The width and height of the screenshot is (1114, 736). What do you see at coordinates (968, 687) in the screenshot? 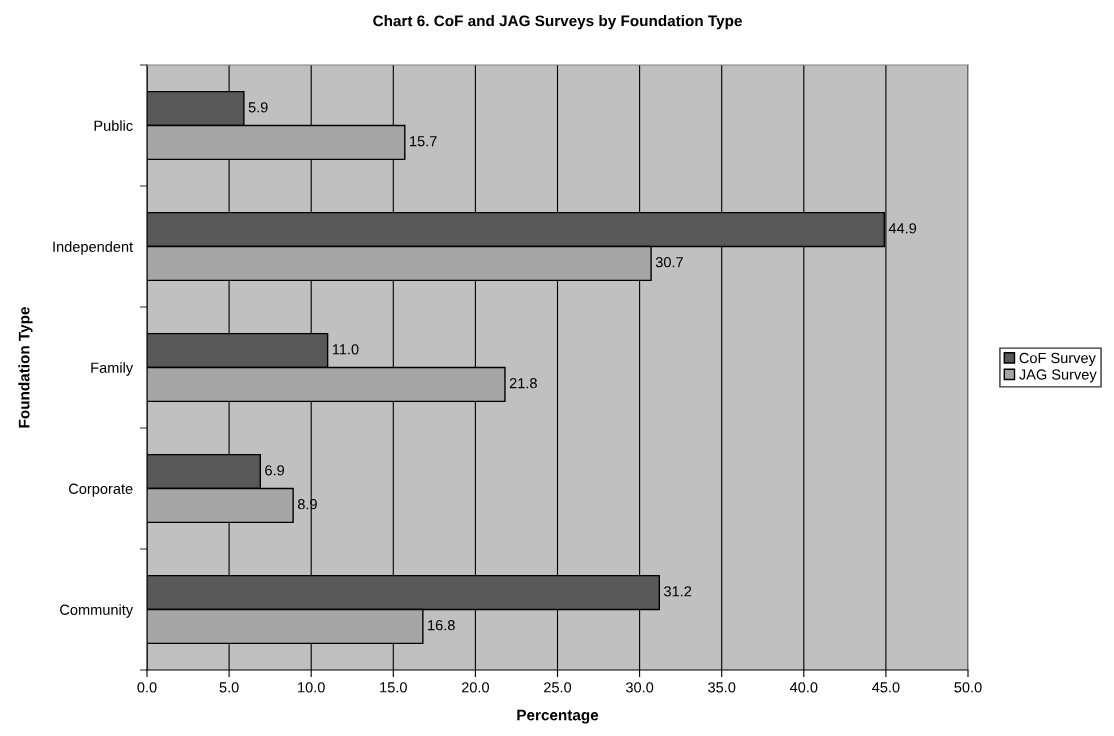
I see `x-tick-label: 50.0` at bounding box center [968, 687].